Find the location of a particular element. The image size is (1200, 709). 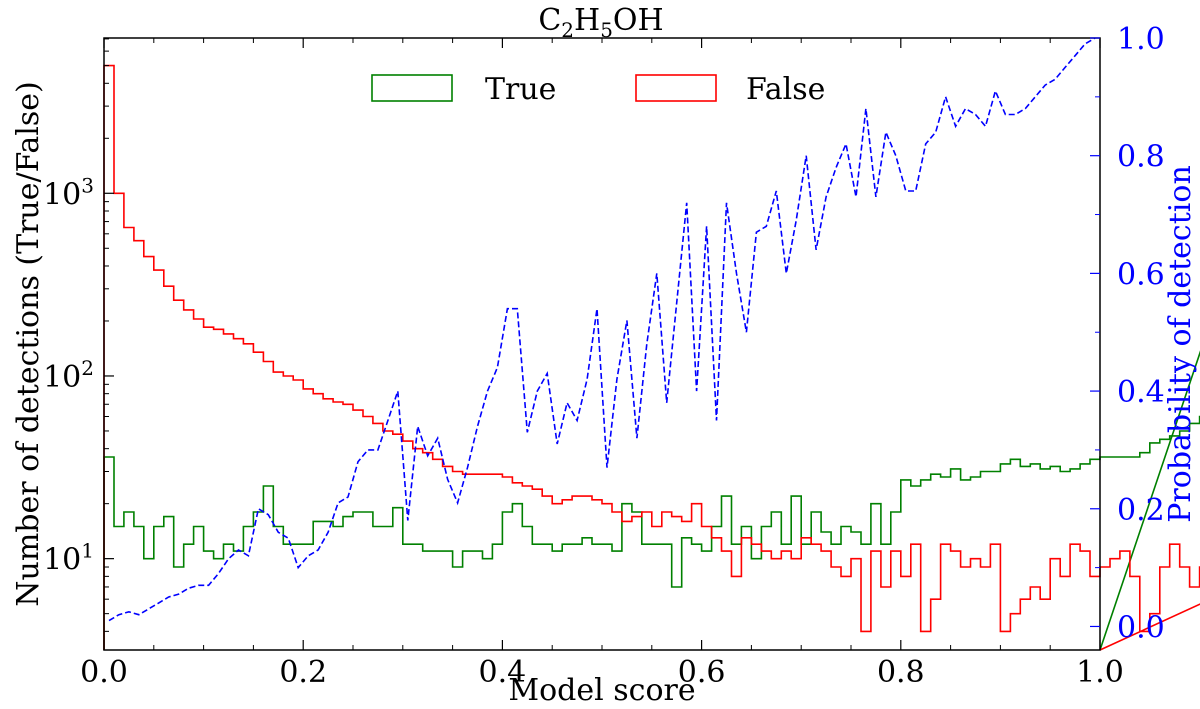

y-axis-right-label: Probability of detection is located at coordinates (1180, 344).